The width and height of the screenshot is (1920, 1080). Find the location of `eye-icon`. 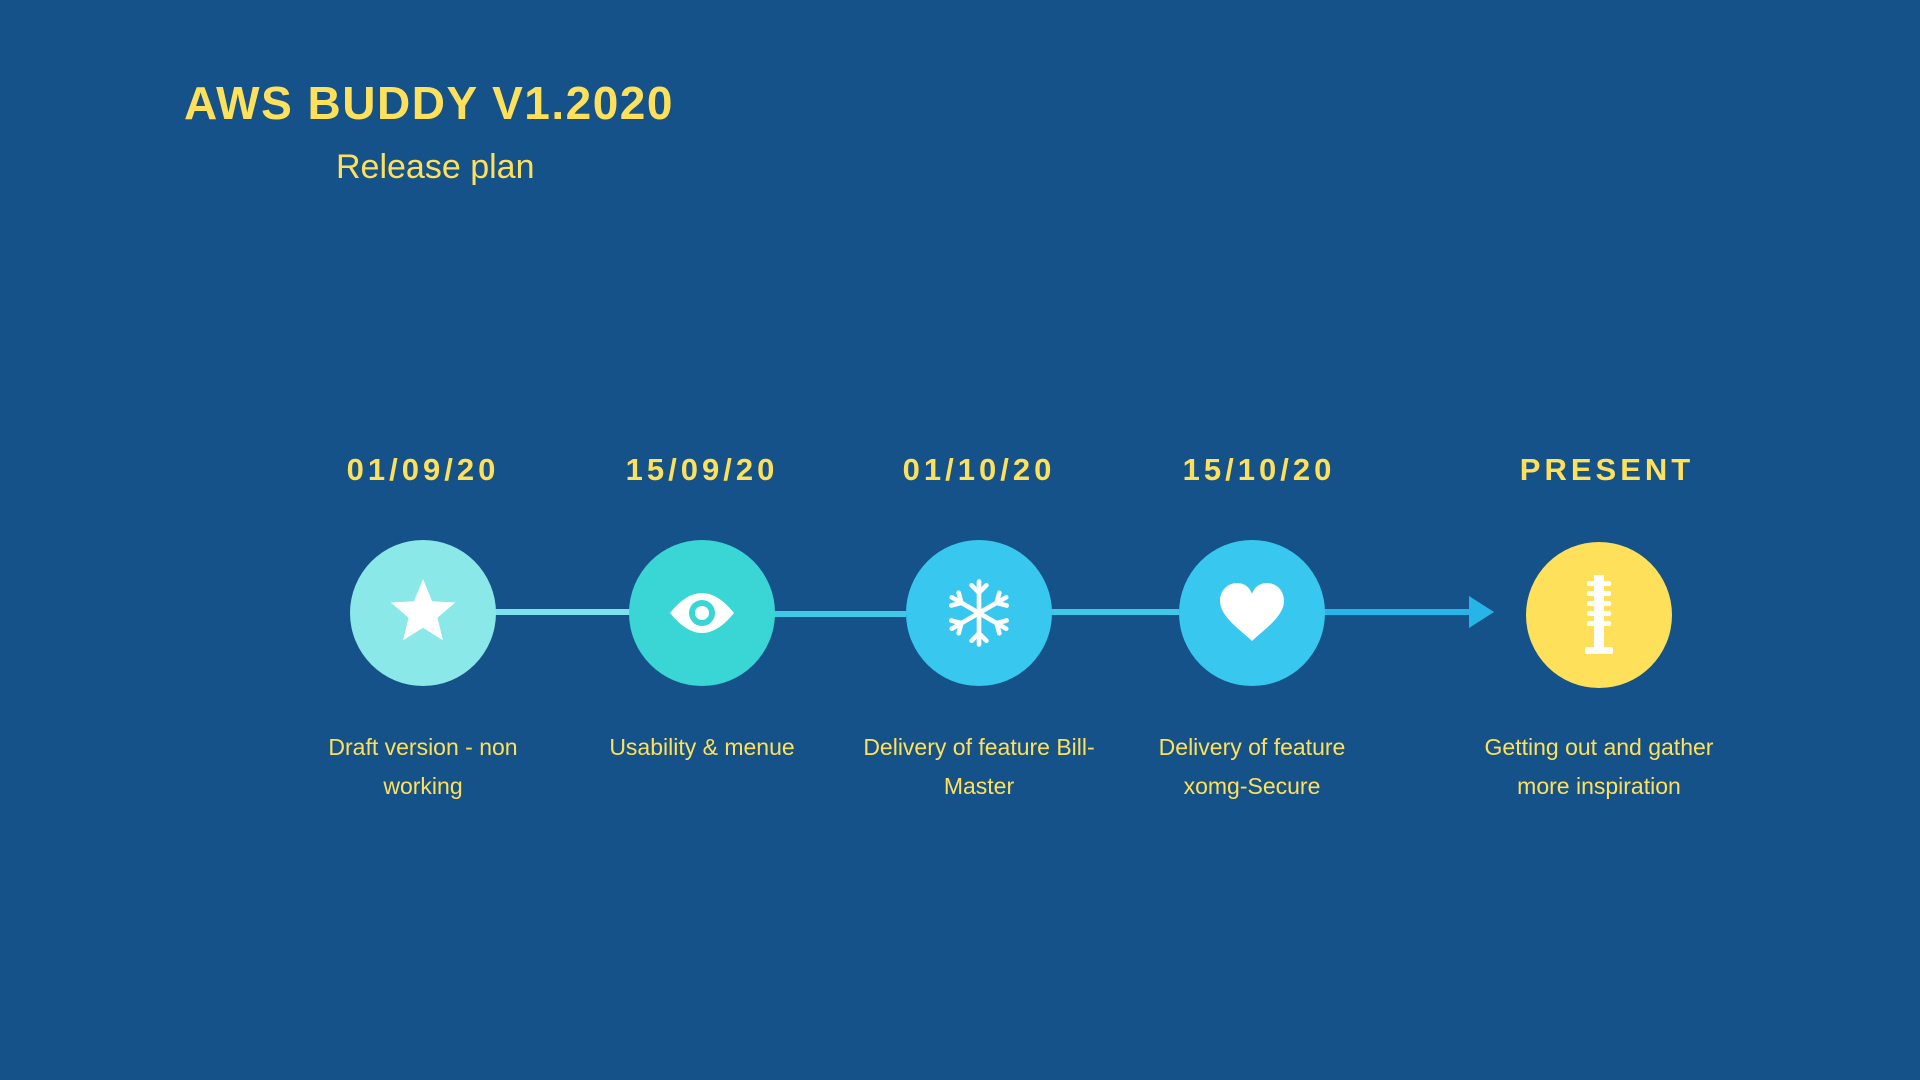

eye-icon is located at coordinates (702, 613).